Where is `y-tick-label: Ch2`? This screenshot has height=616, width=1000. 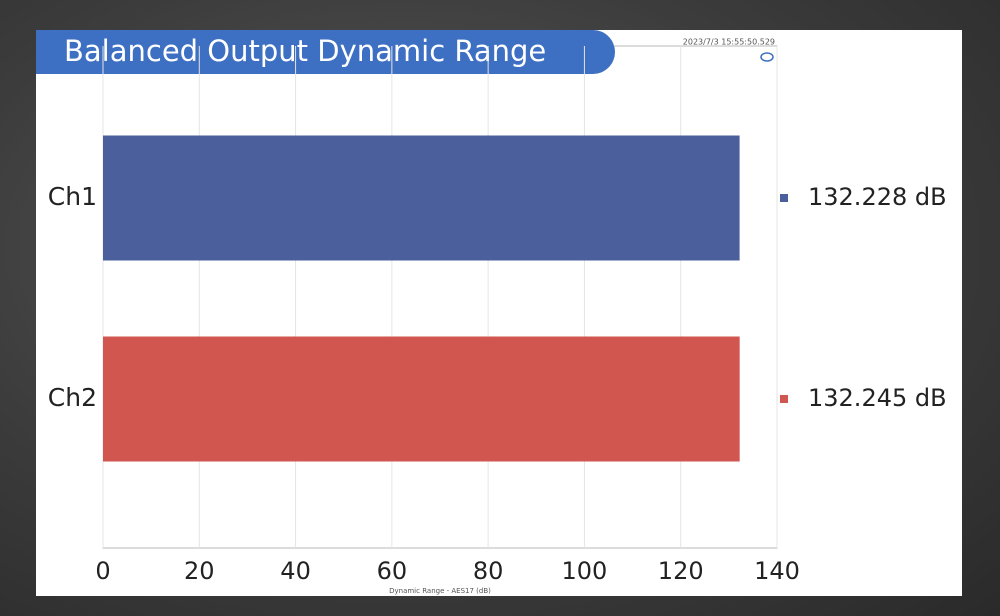 y-tick-label: Ch2 is located at coordinates (72, 397).